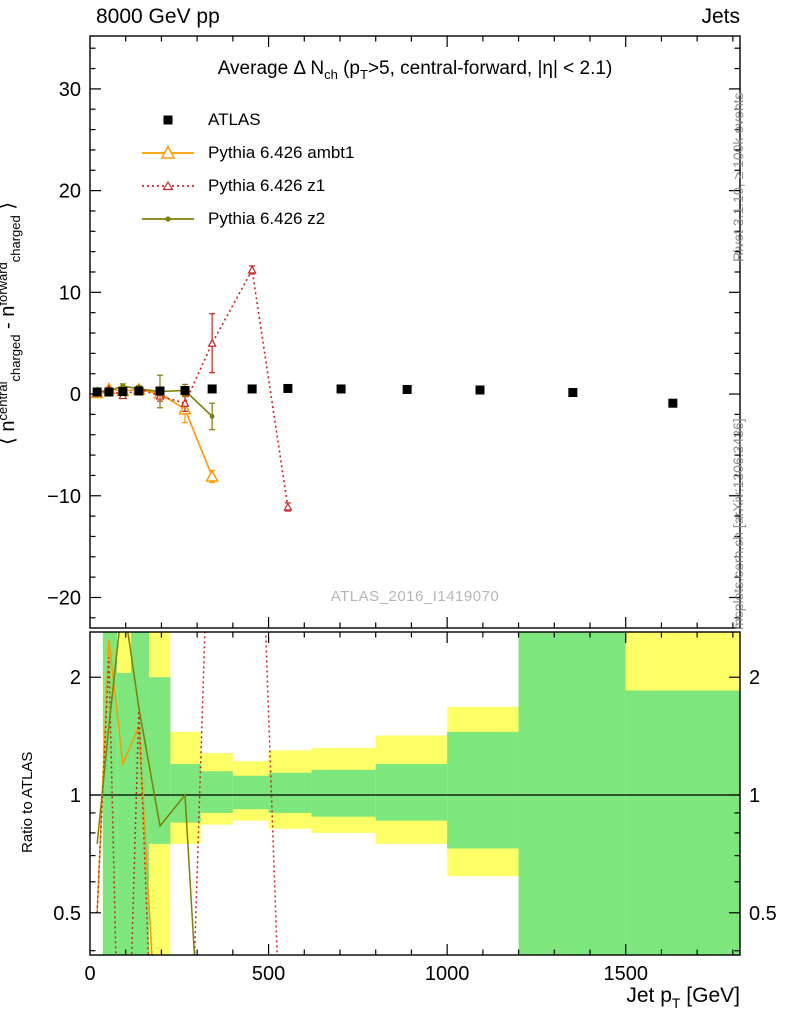 The image size is (786, 1024). I want to click on main-y-tick-label: −20, so click(64, 598).